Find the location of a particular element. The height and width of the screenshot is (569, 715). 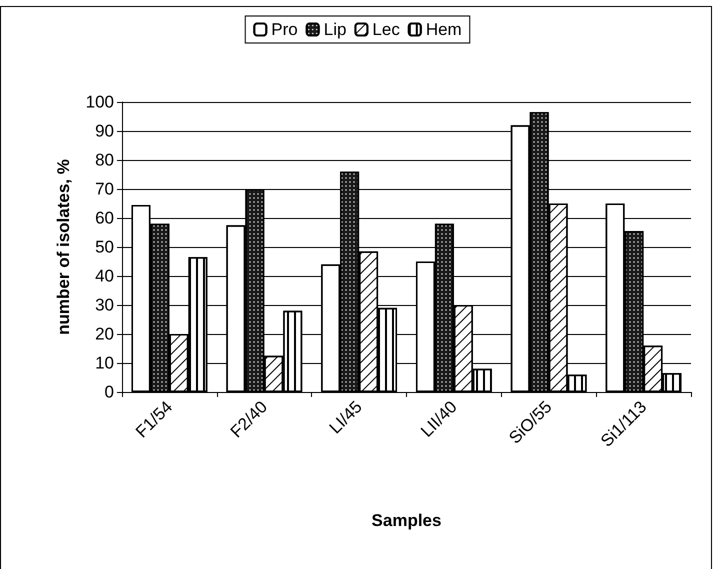

legend-label: Lec is located at coordinates (386, 29).